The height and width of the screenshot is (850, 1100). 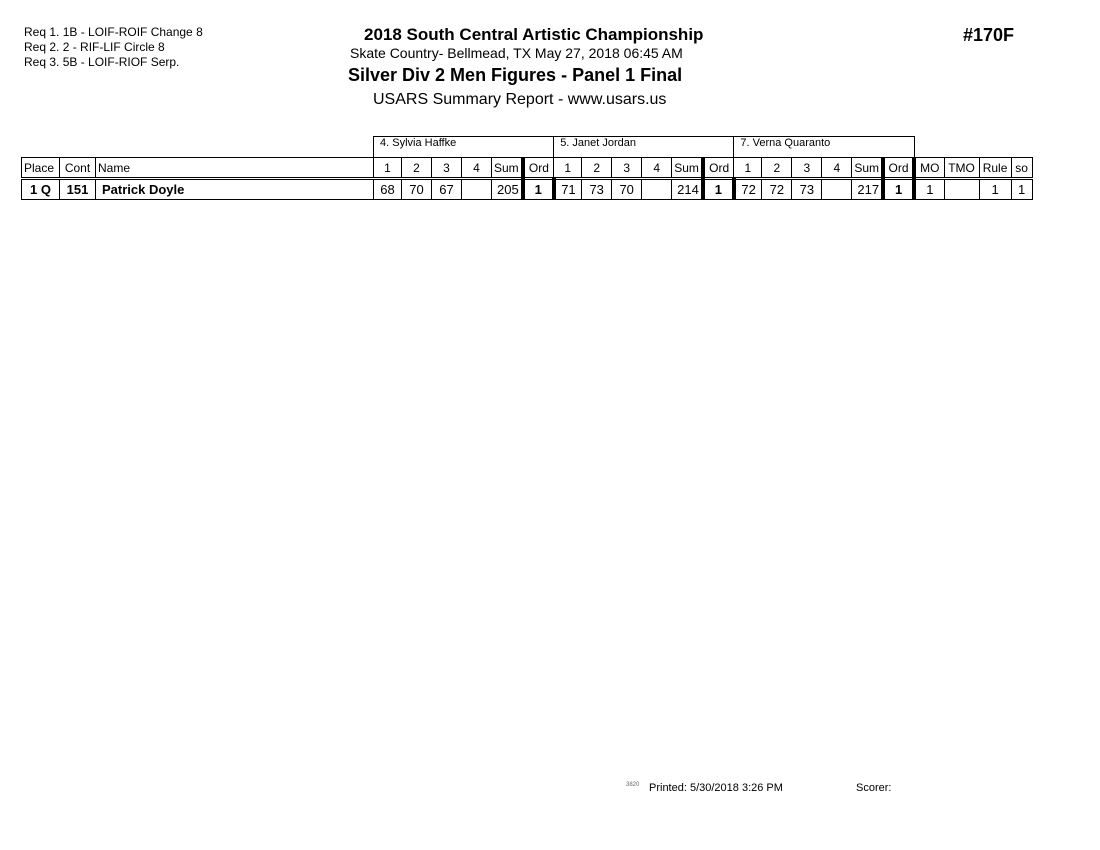 What do you see at coordinates (77, 168) in the screenshot?
I see `col-cont: Cont` at bounding box center [77, 168].